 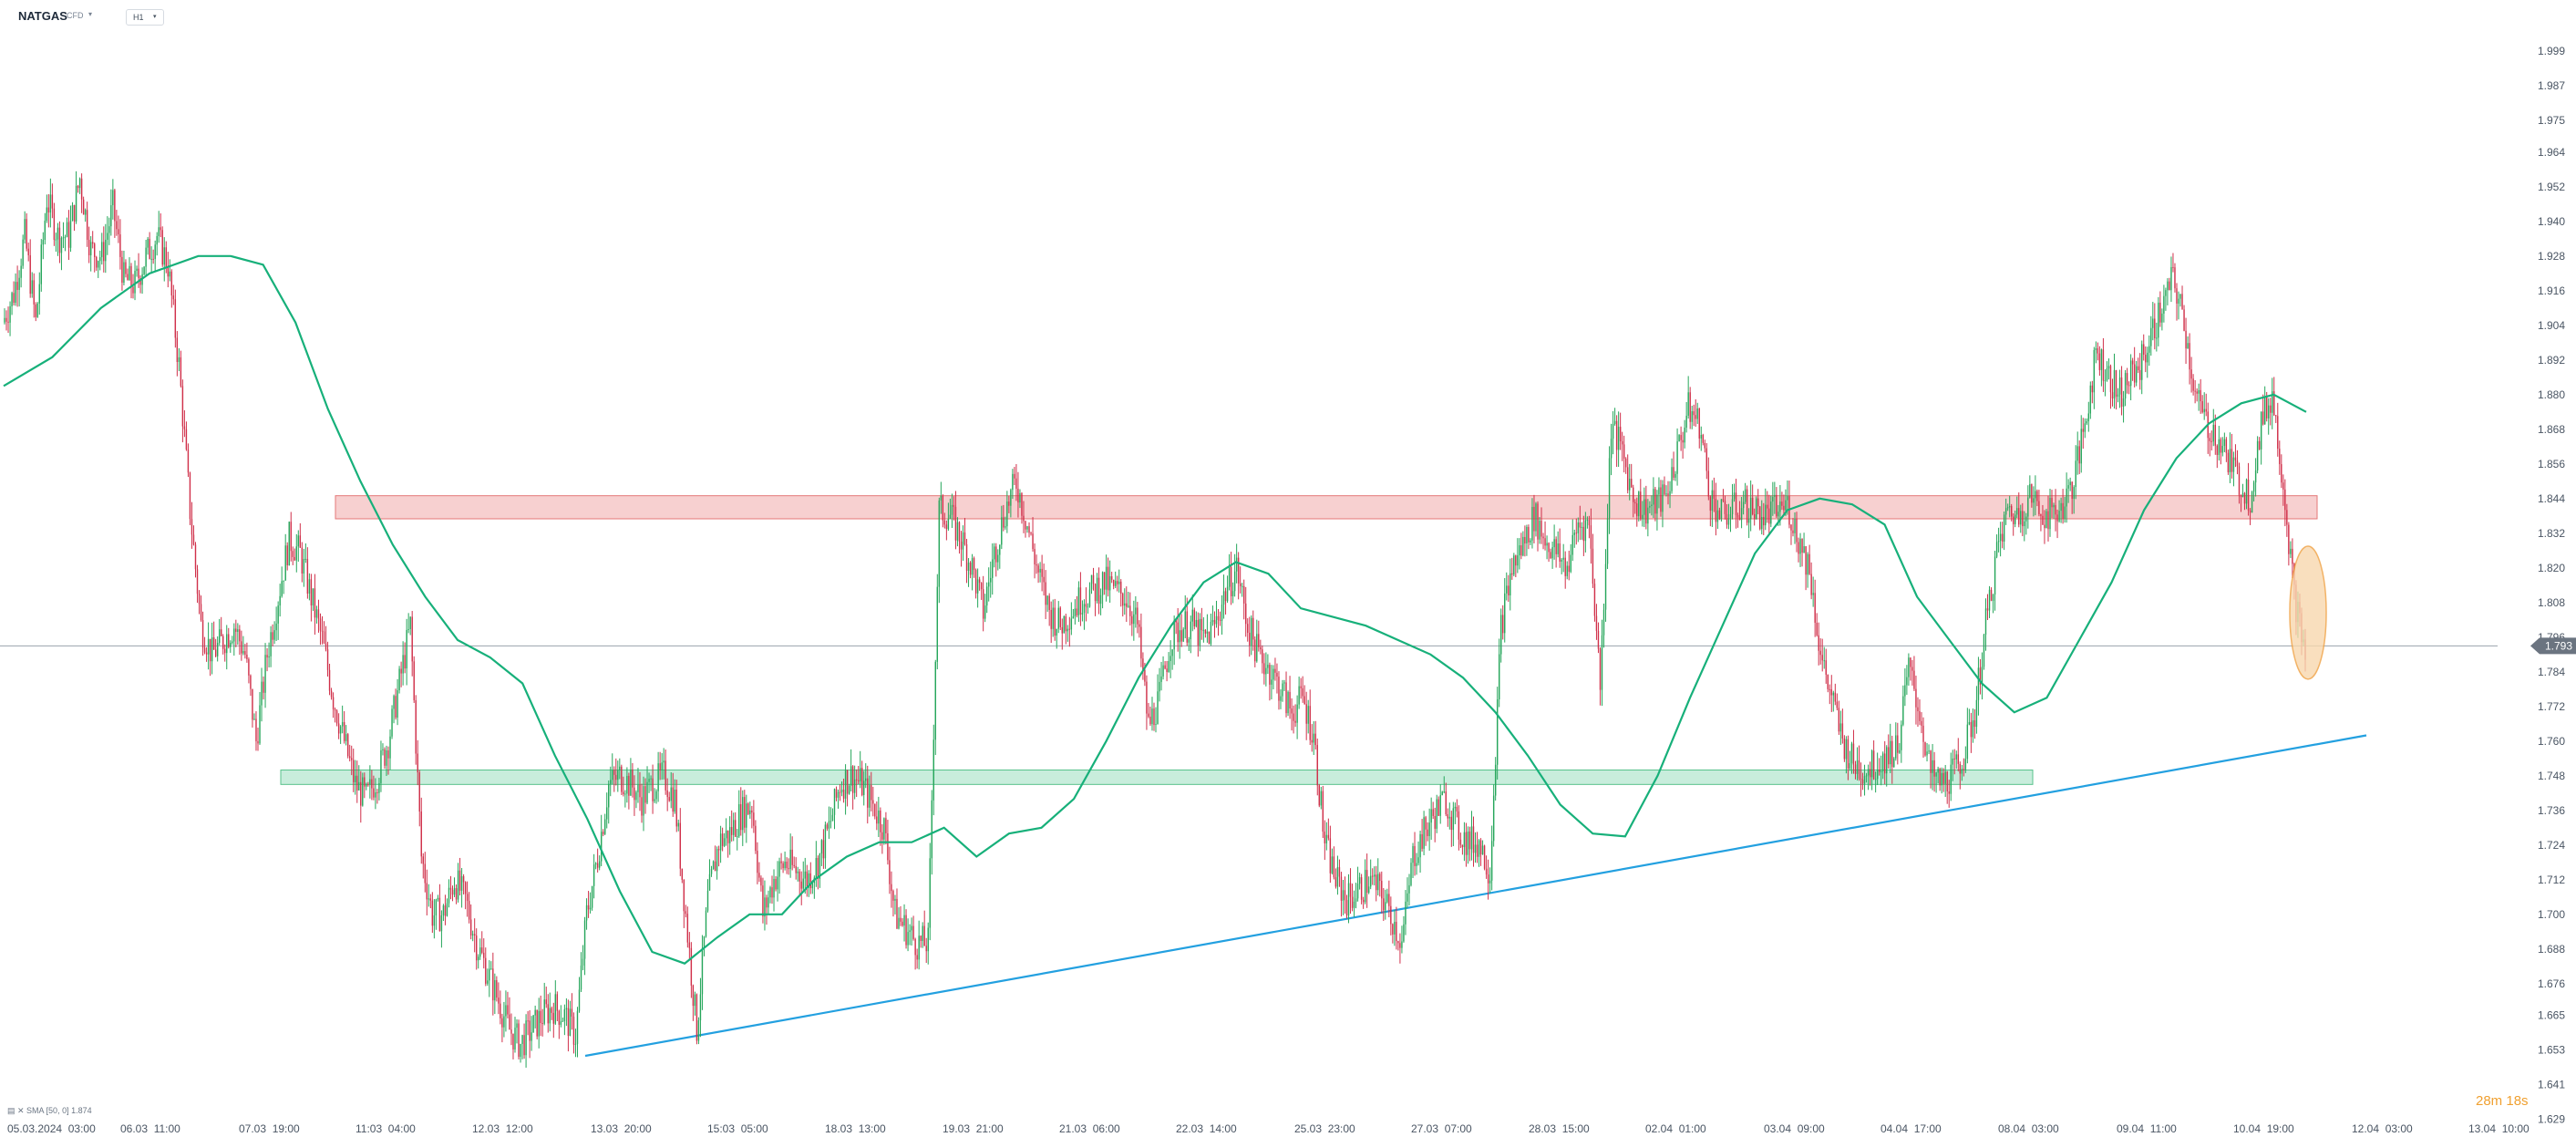 I want to click on symbol-name: NATGAS, so click(x=42, y=16).